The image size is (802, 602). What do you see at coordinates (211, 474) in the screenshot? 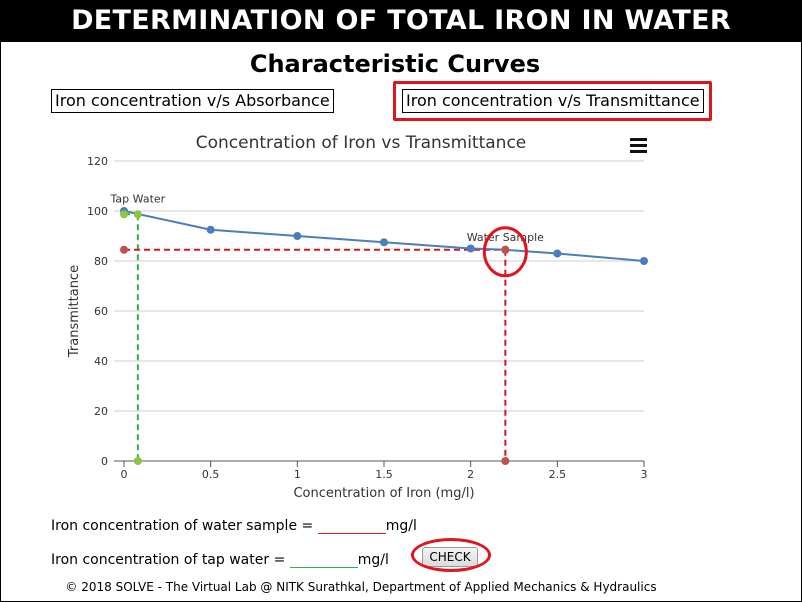
I see `x-tick-label: 0.5` at bounding box center [211, 474].